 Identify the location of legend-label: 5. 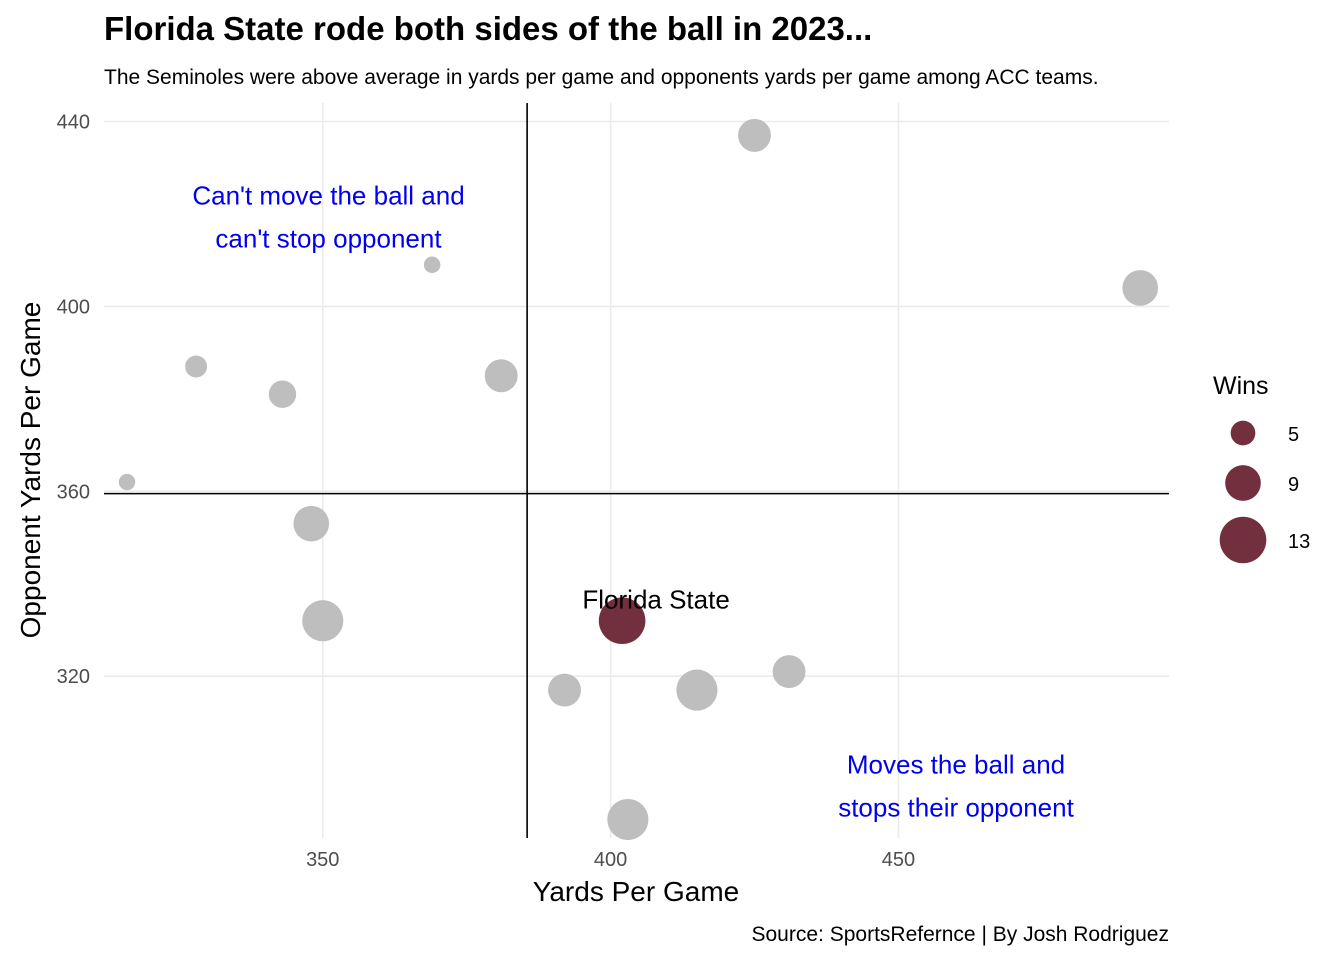
(1293, 435).